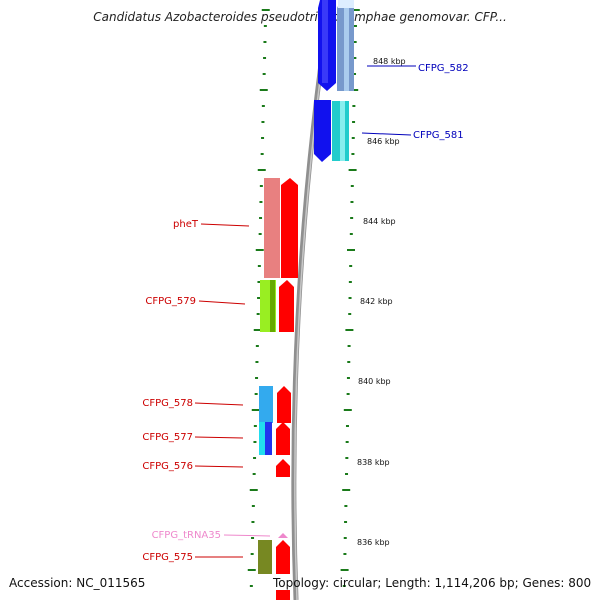 The height and width of the screenshot is (600, 600). Describe the element at coordinates (289, 228) in the screenshot. I see `gene-arrow-phet` at that location.